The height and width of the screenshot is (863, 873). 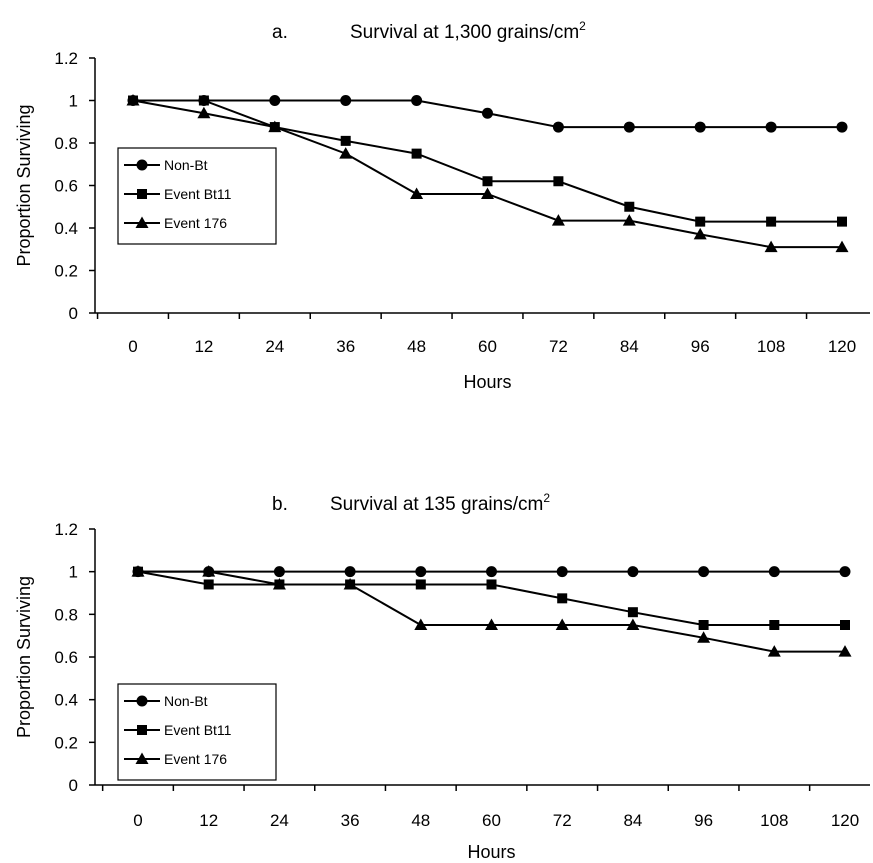 What do you see at coordinates (195, 223) in the screenshot?
I see `legend-label-event-176: Event 176` at bounding box center [195, 223].